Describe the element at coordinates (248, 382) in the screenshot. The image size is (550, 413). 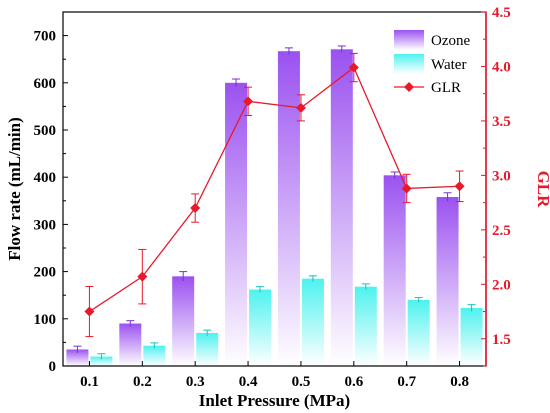
I see `x-tick-label-0.4: 0.4` at that location.